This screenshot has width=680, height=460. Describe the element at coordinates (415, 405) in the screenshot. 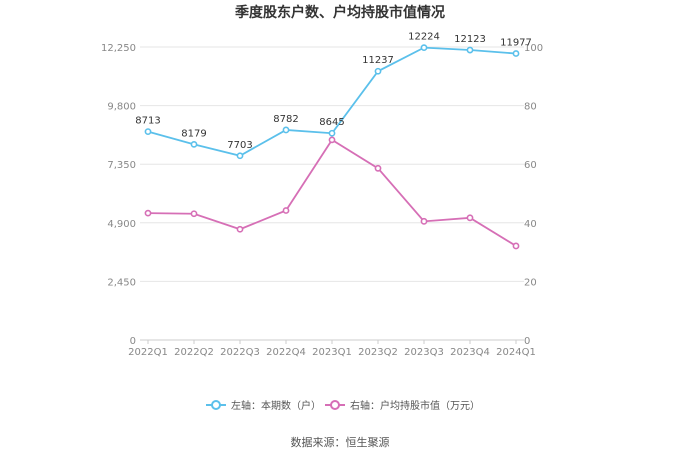

I see `legend-label: 右轴：户均持股市值（万元）` at that location.